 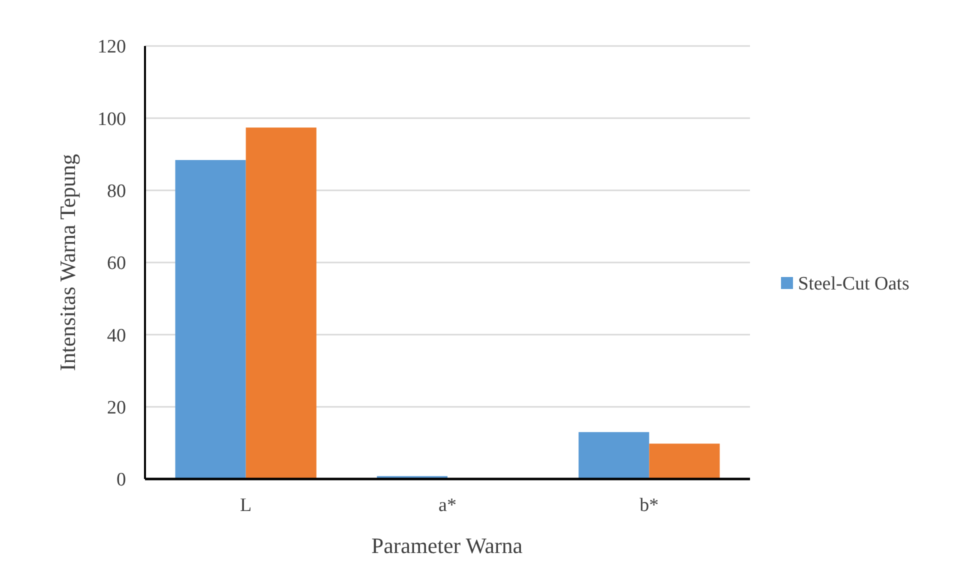 What do you see at coordinates (112, 47) in the screenshot?
I see `y-tick-label: 120` at bounding box center [112, 47].